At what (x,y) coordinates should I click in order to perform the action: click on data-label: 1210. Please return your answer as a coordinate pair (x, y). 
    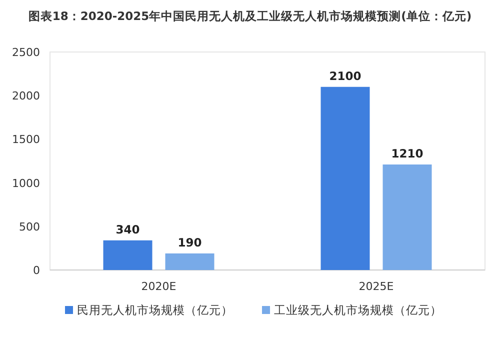
    Looking at the image, I should click on (407, 153).